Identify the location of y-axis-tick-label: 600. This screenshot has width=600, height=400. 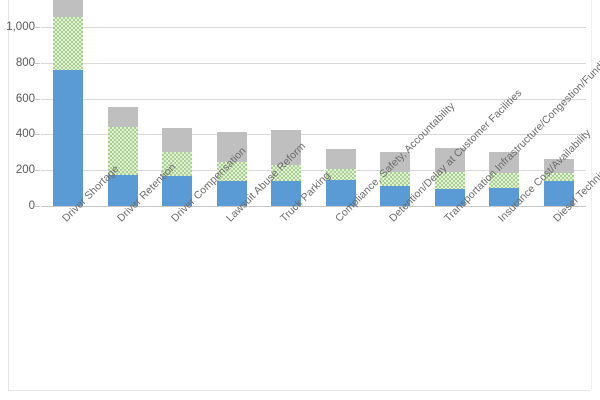
(25, 98).